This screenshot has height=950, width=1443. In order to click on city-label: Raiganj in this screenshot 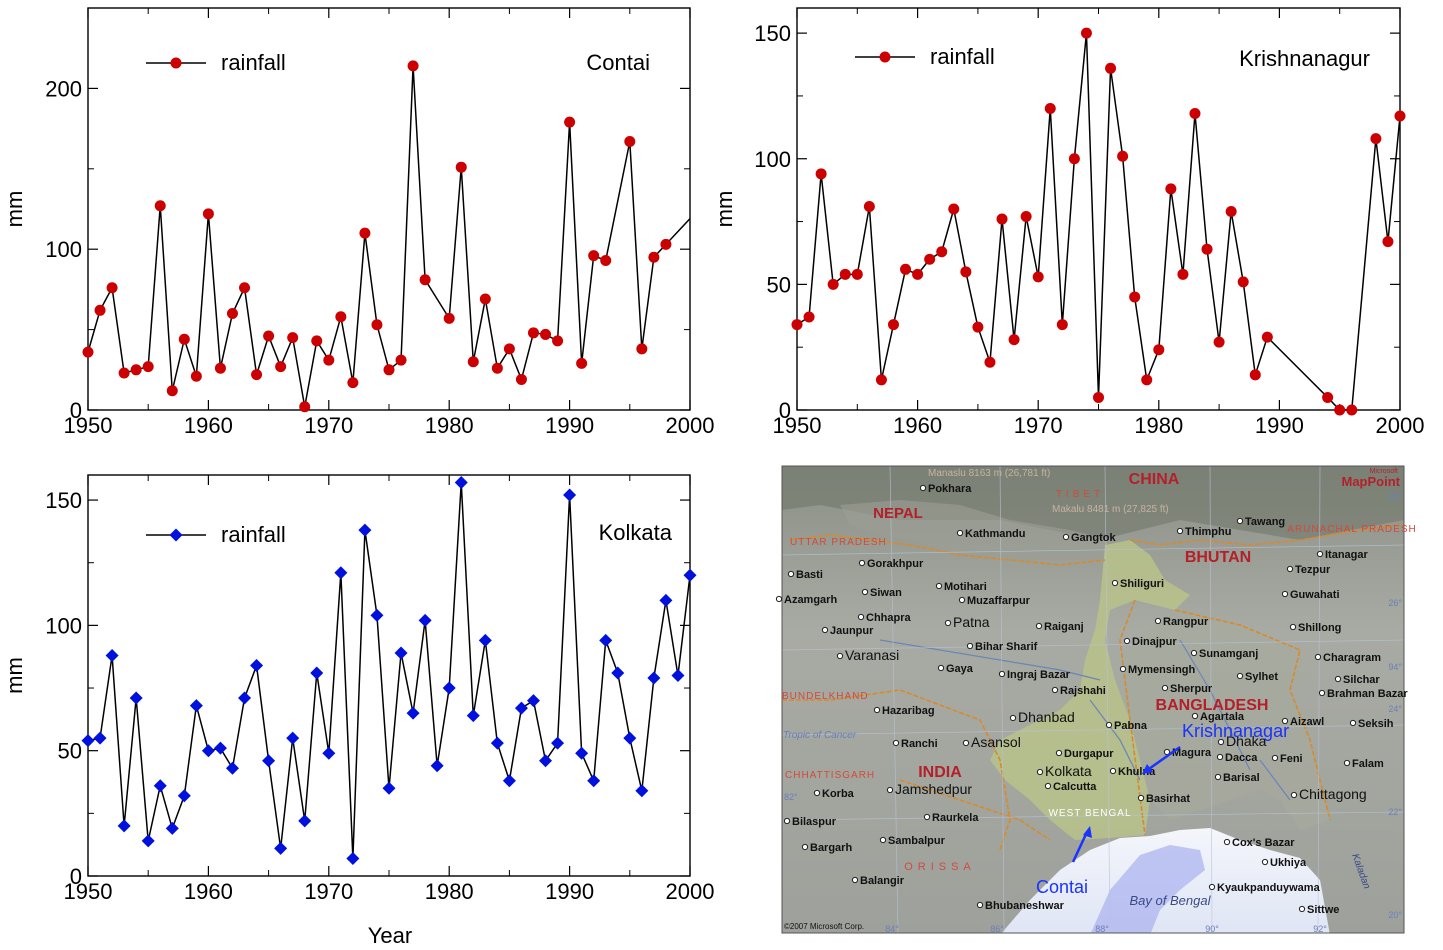, I will do `click(1064, 627)`.